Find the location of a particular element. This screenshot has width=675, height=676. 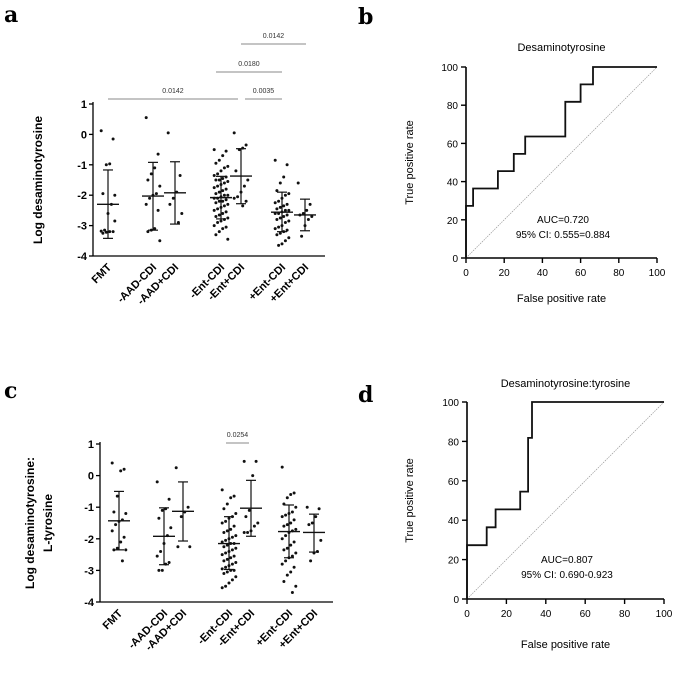

y-tick-label: 20 is located at coordinates (454, 561).